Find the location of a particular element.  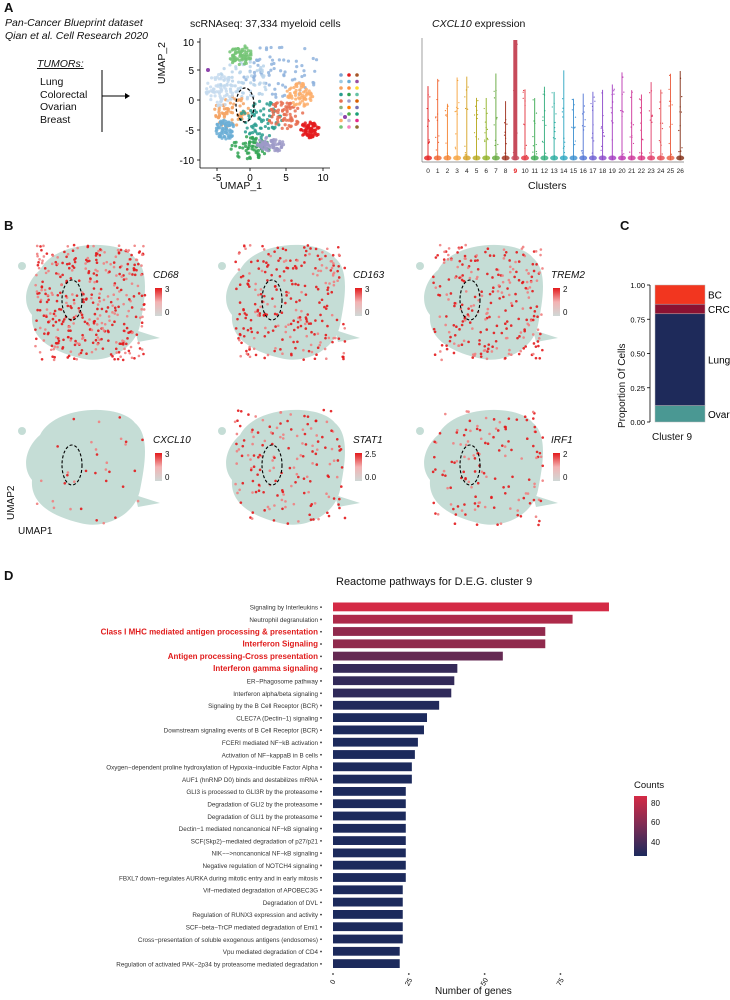

violin-cluster-label: 16 is located at coordinates (584, 171).